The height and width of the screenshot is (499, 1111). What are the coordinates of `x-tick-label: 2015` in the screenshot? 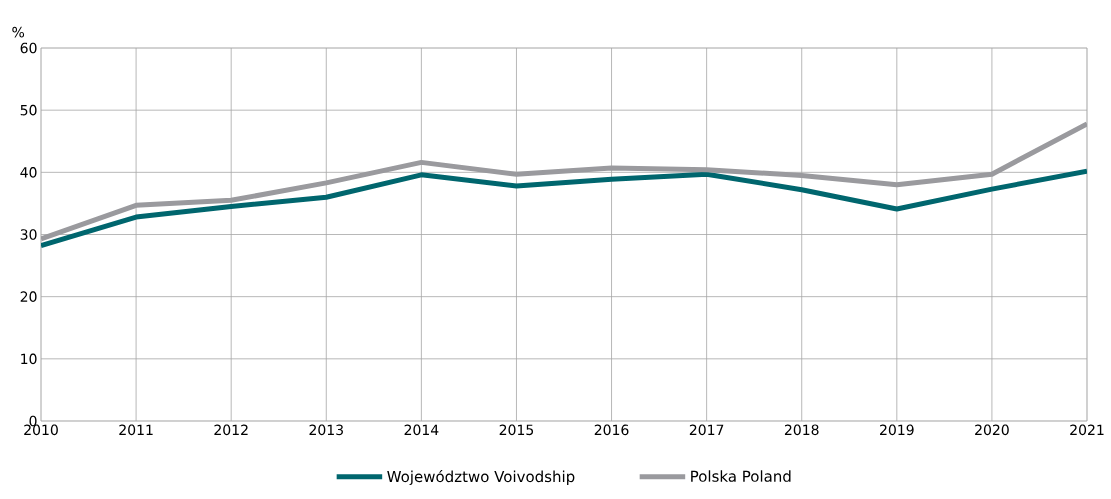 It's located at (516, 430).